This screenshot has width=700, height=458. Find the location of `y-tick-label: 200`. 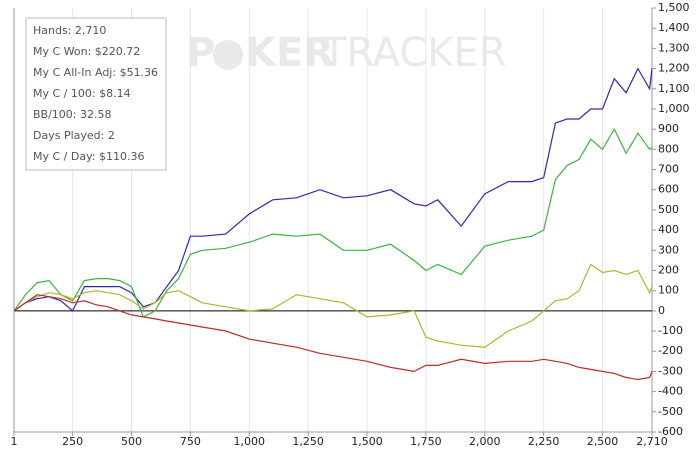

y-tick-label: 200 is located at coordinates (668, 269).